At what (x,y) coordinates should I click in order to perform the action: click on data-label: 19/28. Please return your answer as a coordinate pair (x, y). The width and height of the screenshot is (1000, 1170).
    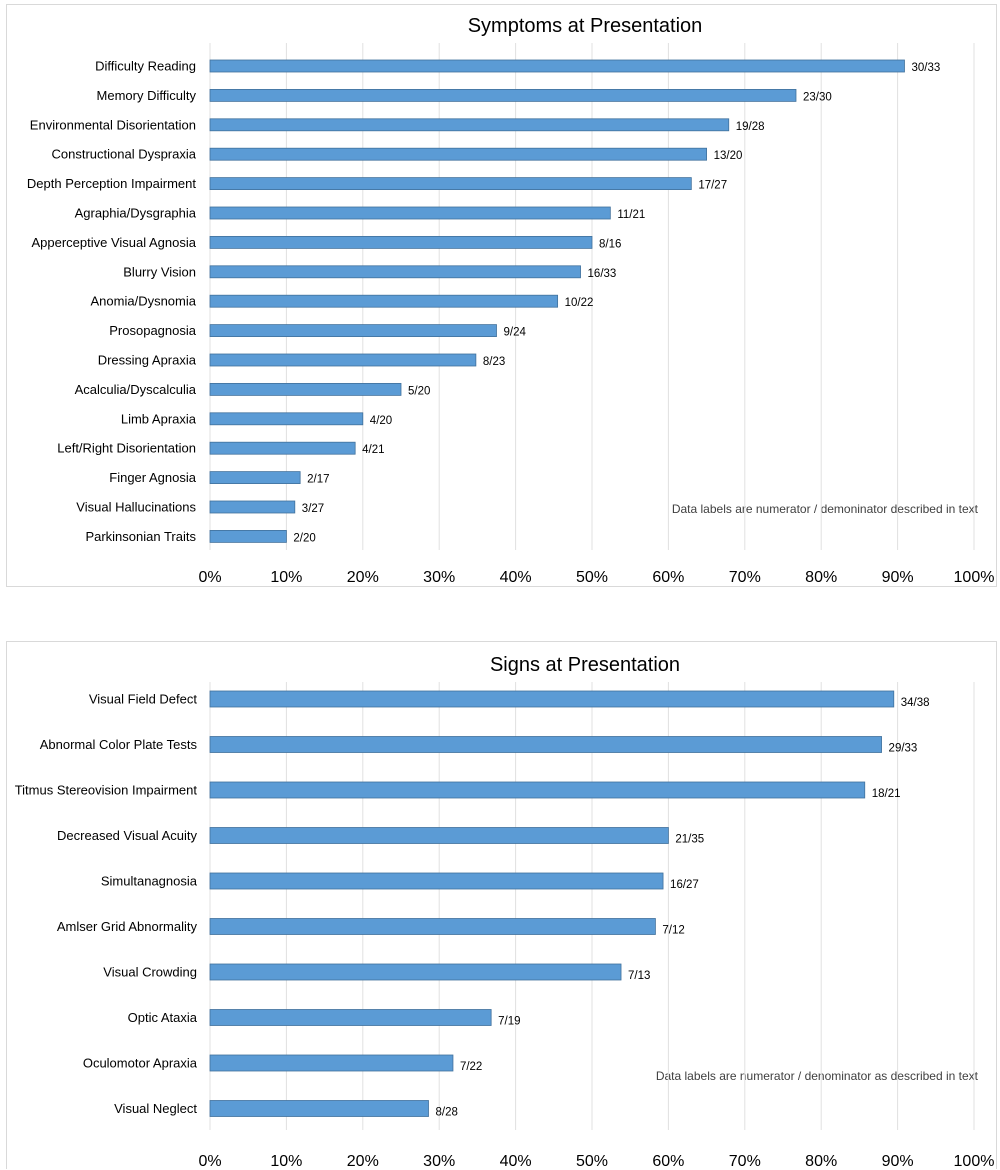
    Looking at the image, I should click on (750, 127).